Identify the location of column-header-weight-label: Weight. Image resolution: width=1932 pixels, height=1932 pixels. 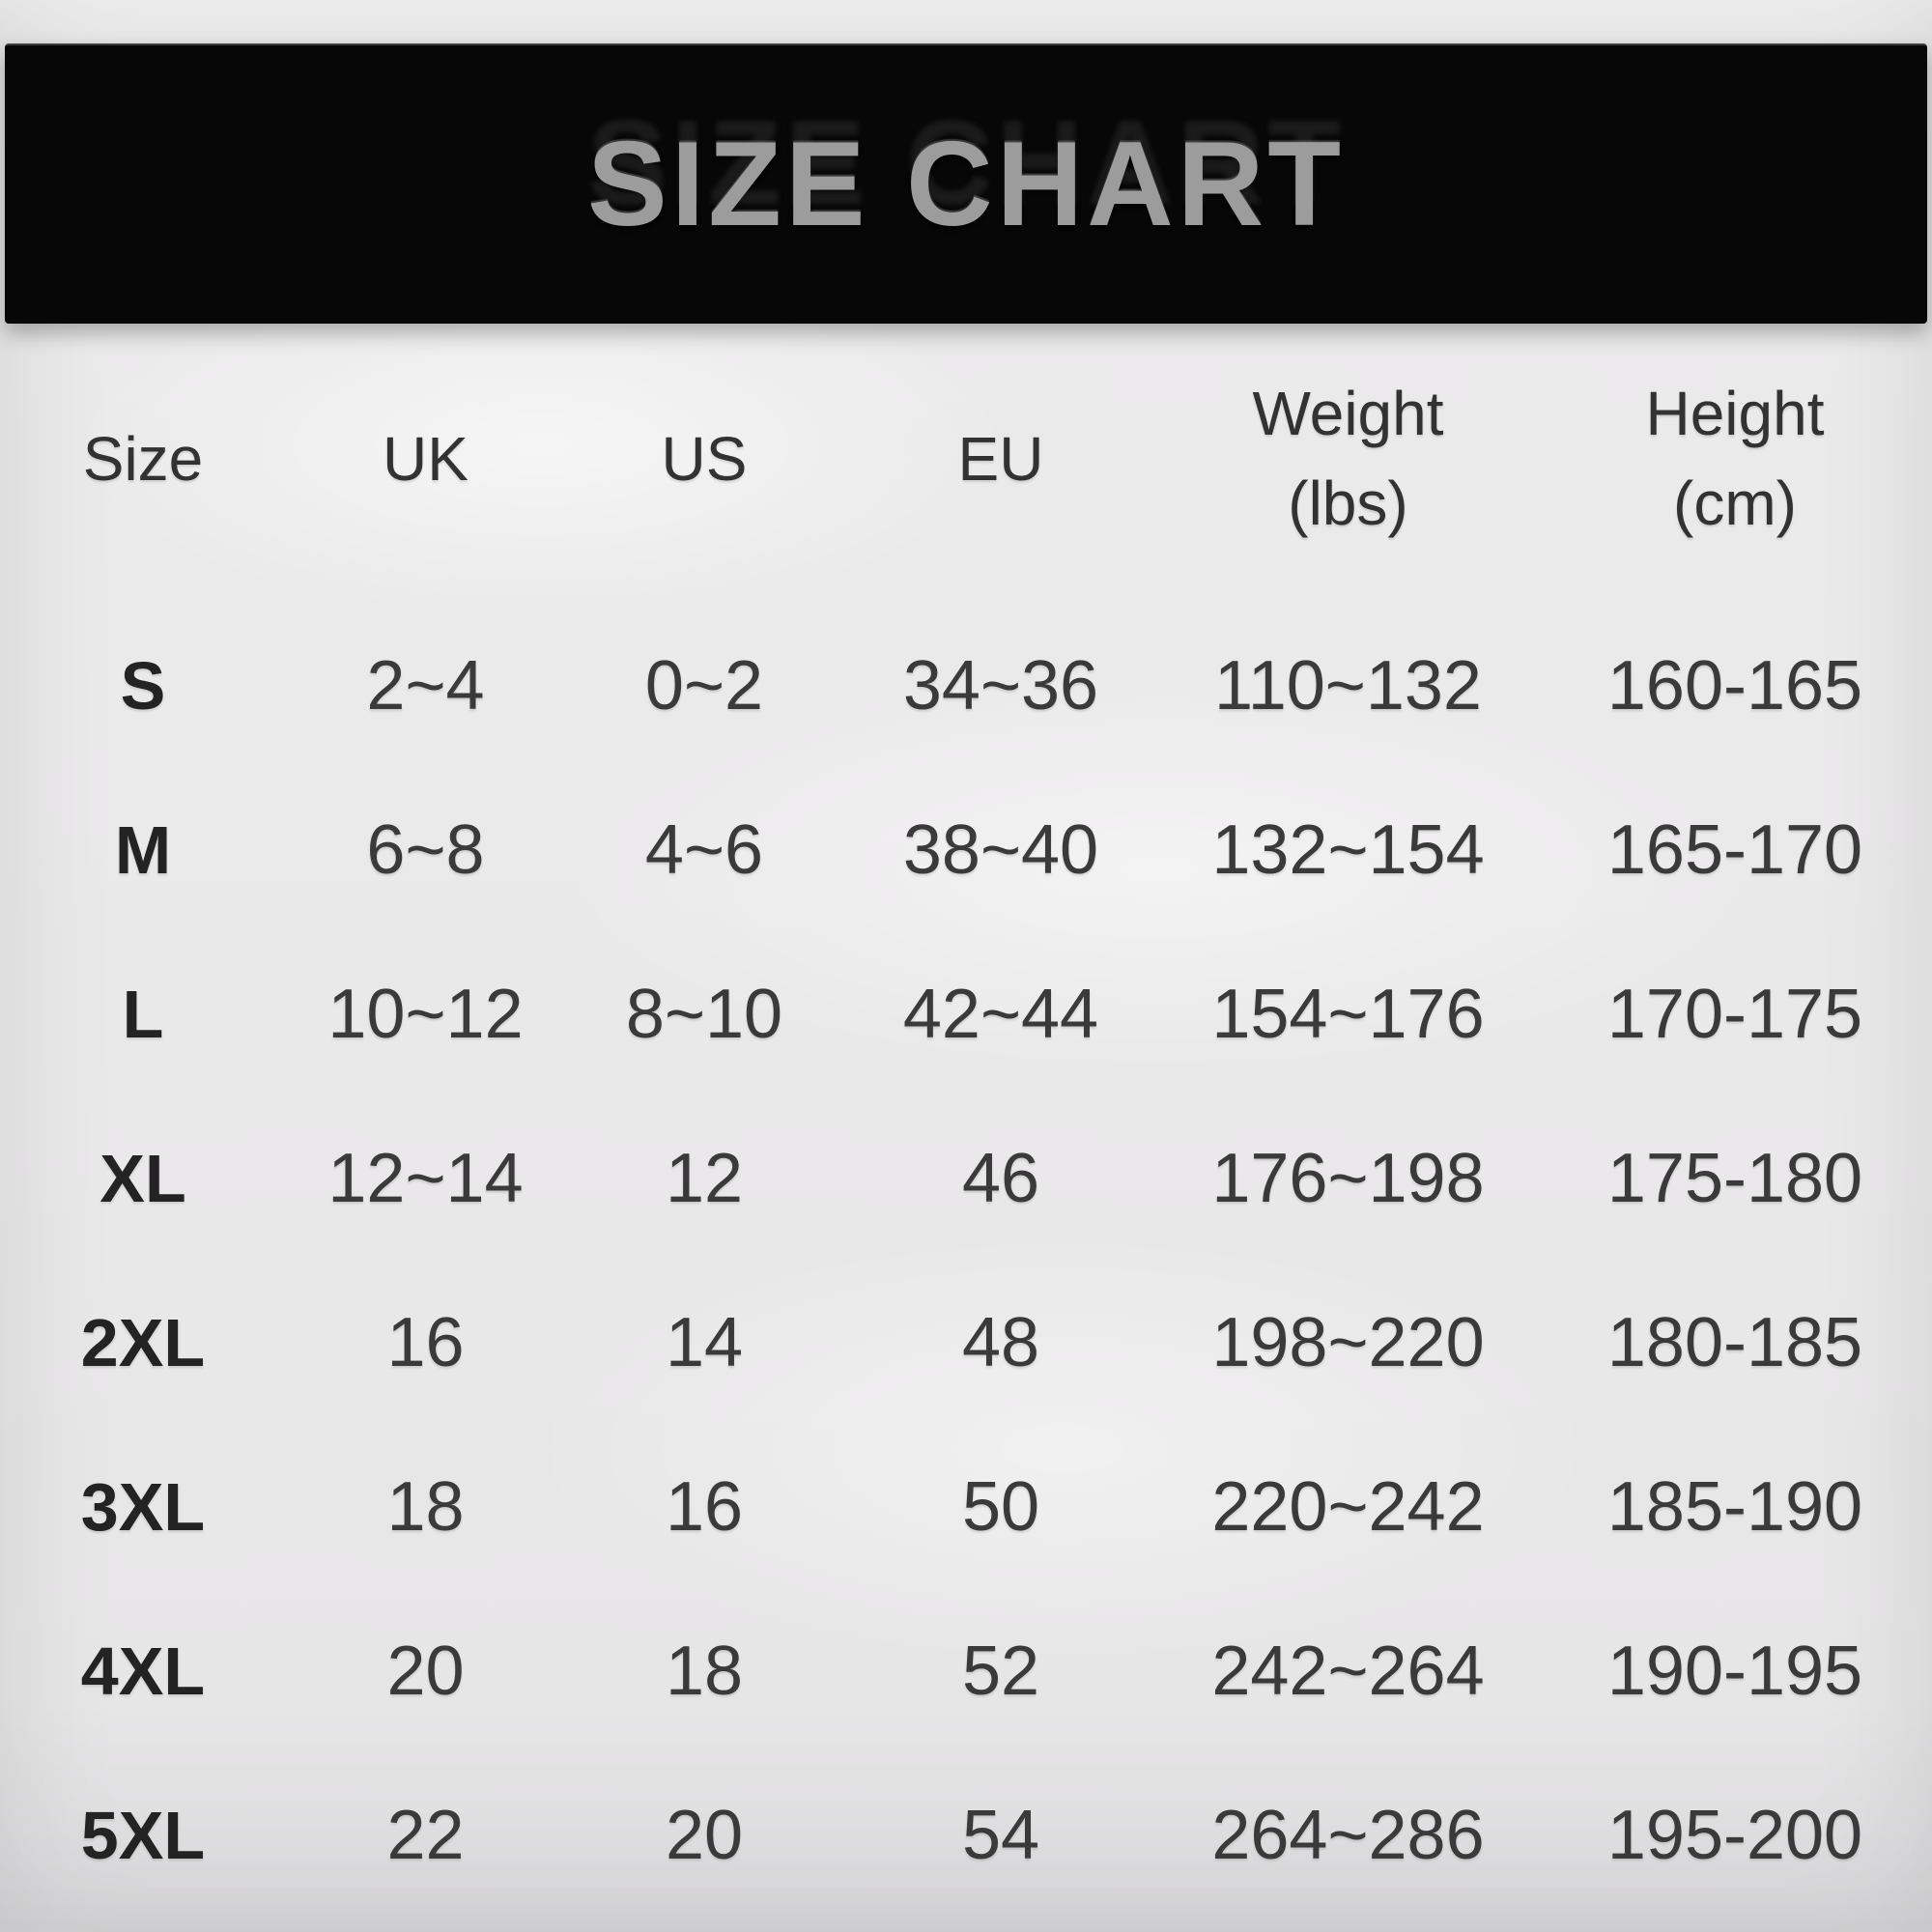
(1348, 414).